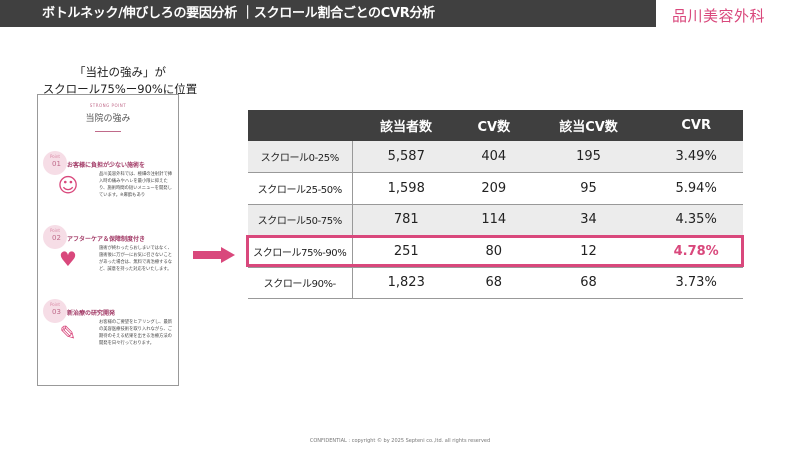 The height and width of the screenshot is (450, 800). Describe the element at coordinates (406, 157) in the screenshot. I see `table-cell: 5,587` at that location.